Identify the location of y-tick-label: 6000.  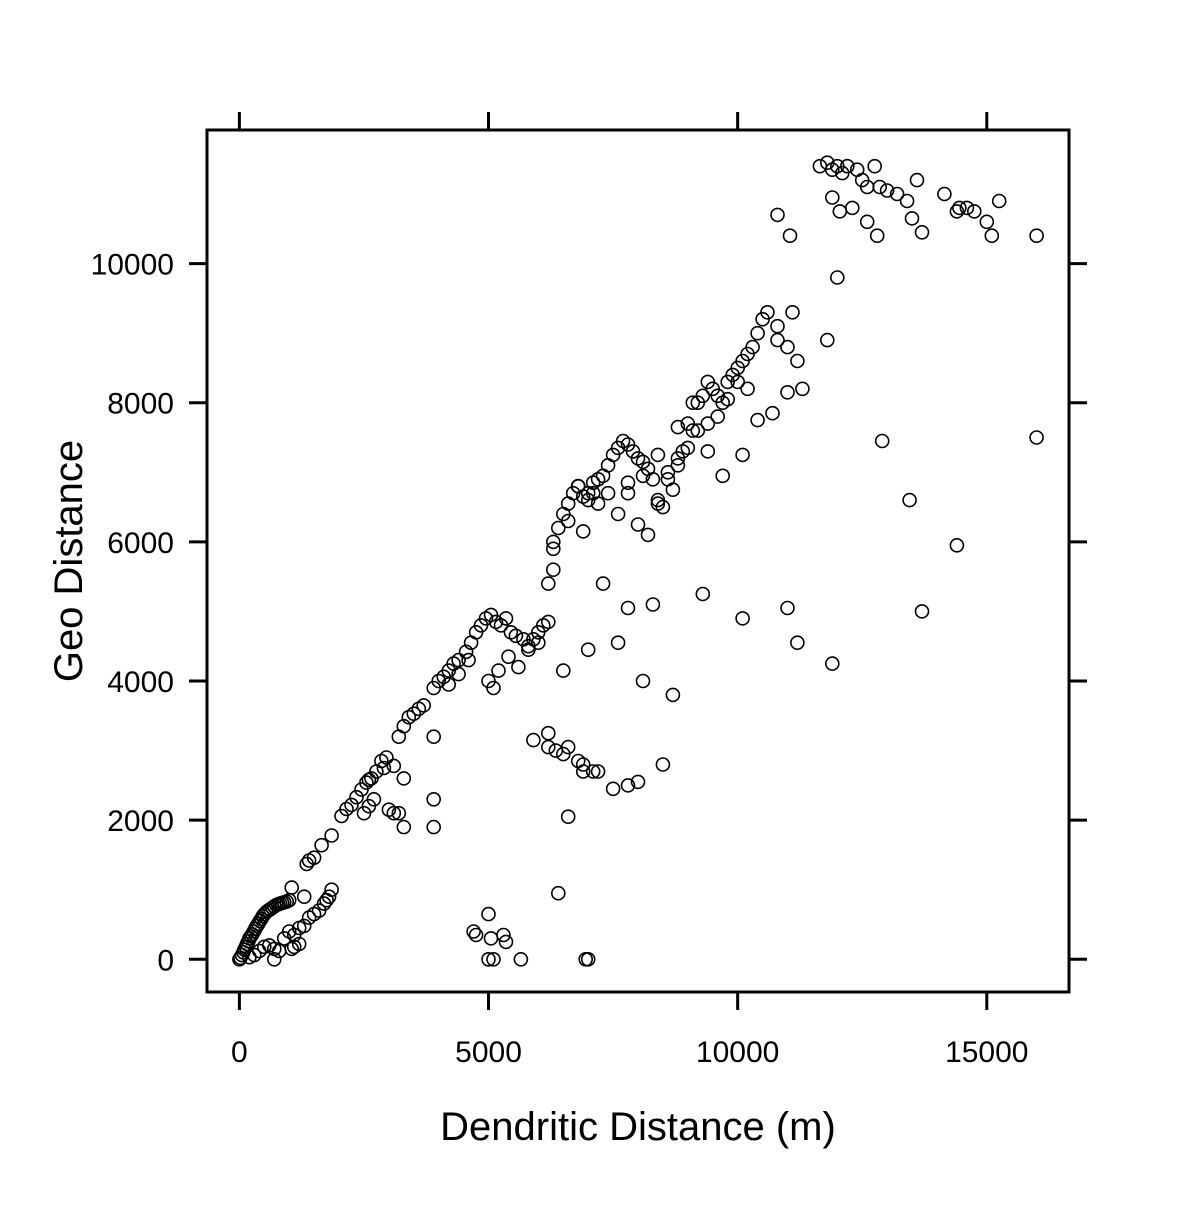
(140, 543).